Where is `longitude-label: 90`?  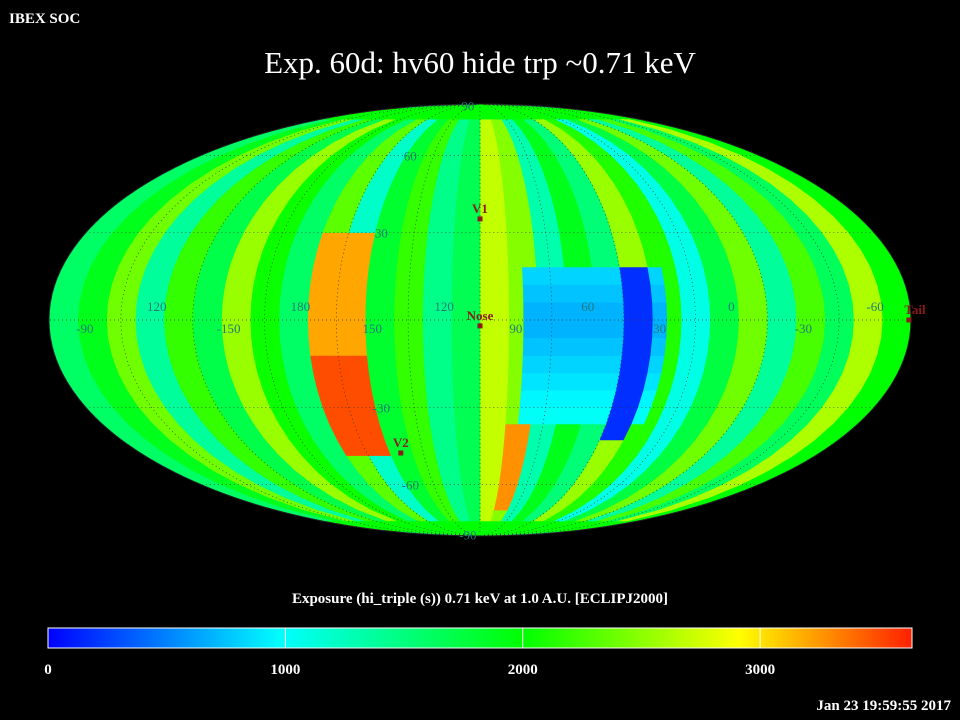
longitude-label: 90 is located at coordinates (515, 328).